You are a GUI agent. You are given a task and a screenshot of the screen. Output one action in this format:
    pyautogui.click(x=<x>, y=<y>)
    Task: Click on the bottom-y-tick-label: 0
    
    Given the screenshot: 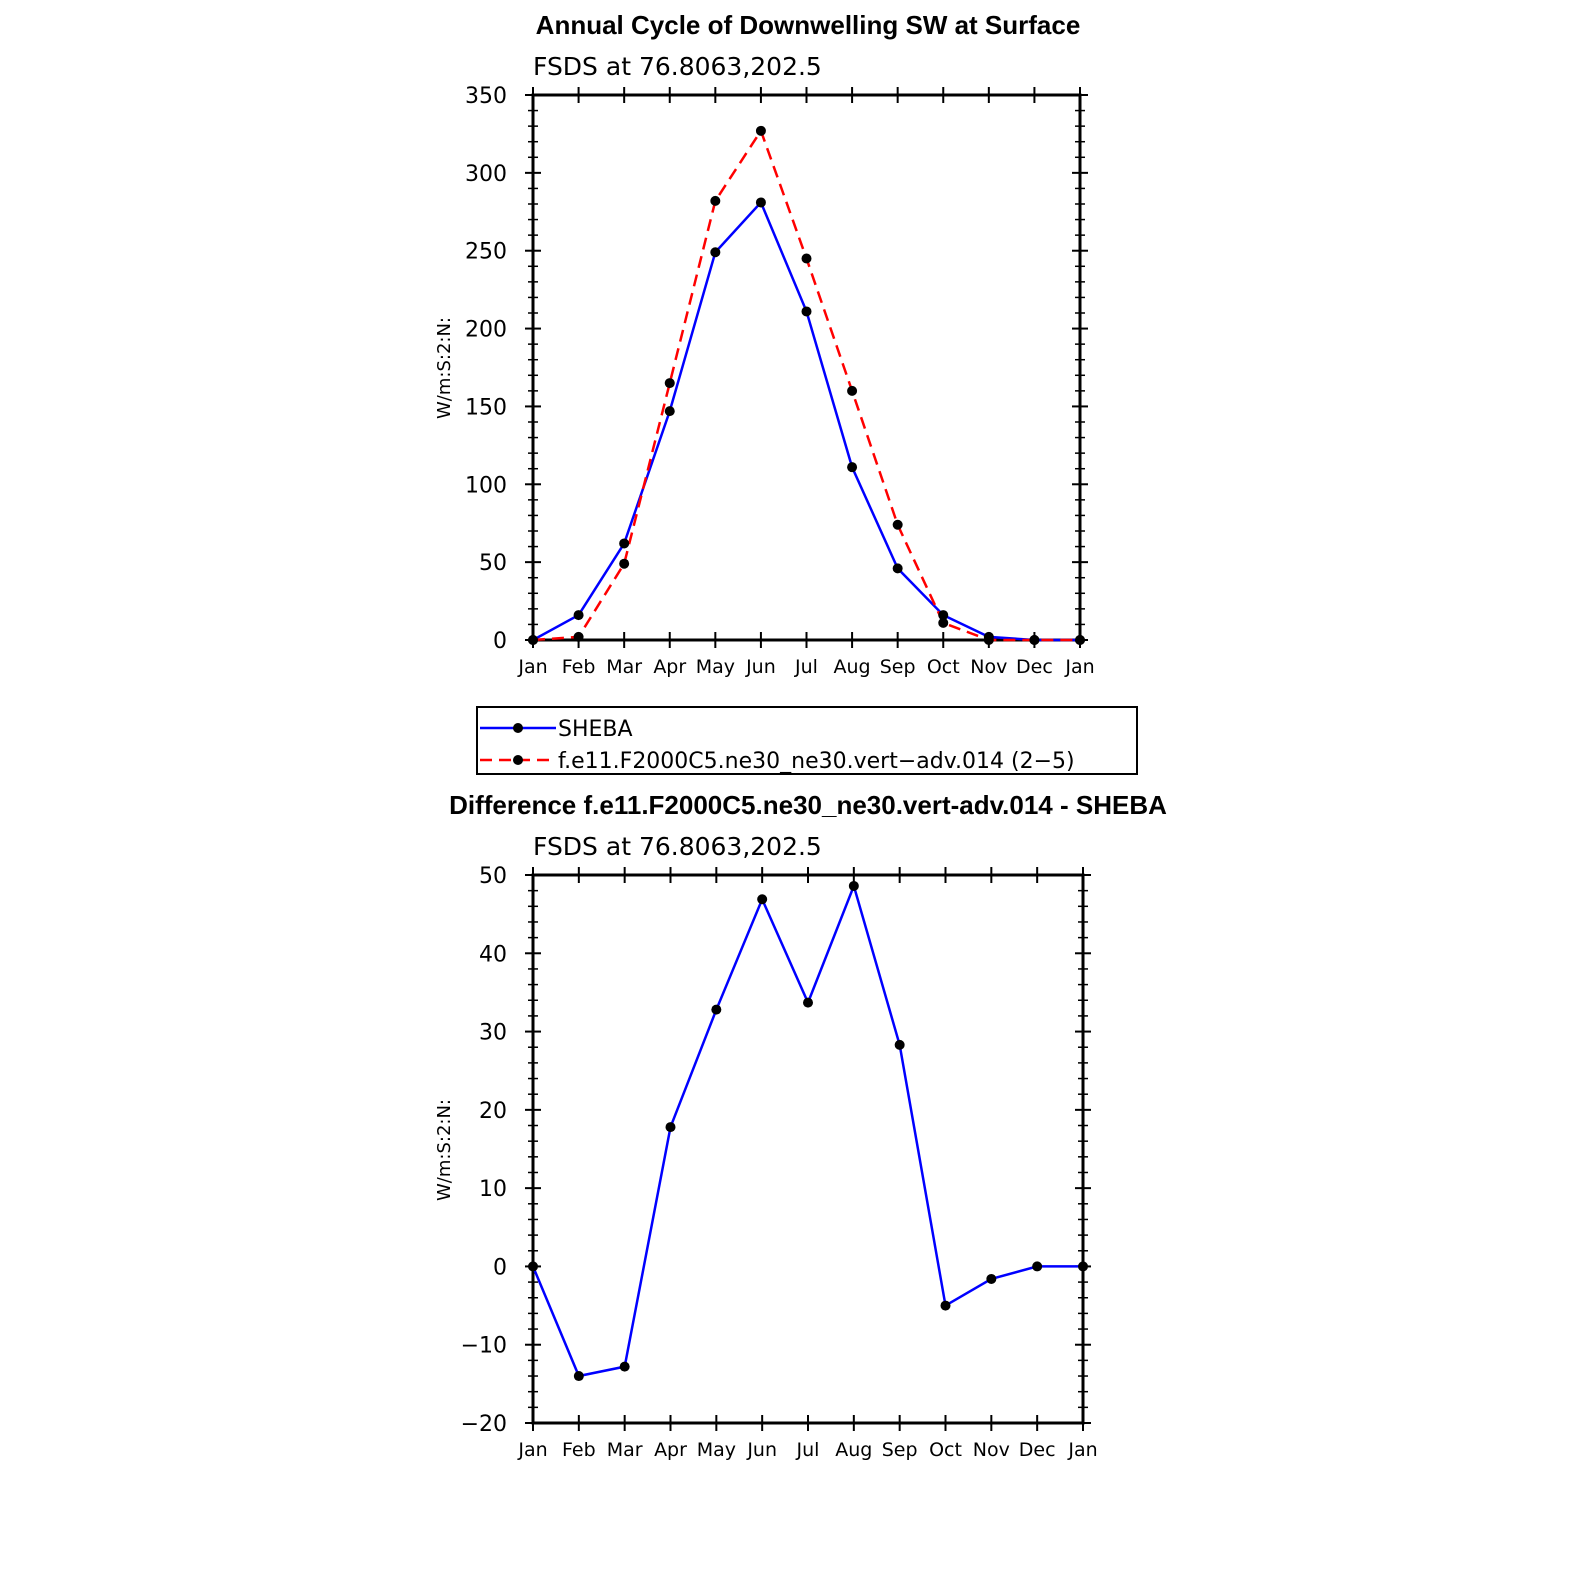 What is the action you would take?
    pyautogui.click(x=500, y=1267)
    